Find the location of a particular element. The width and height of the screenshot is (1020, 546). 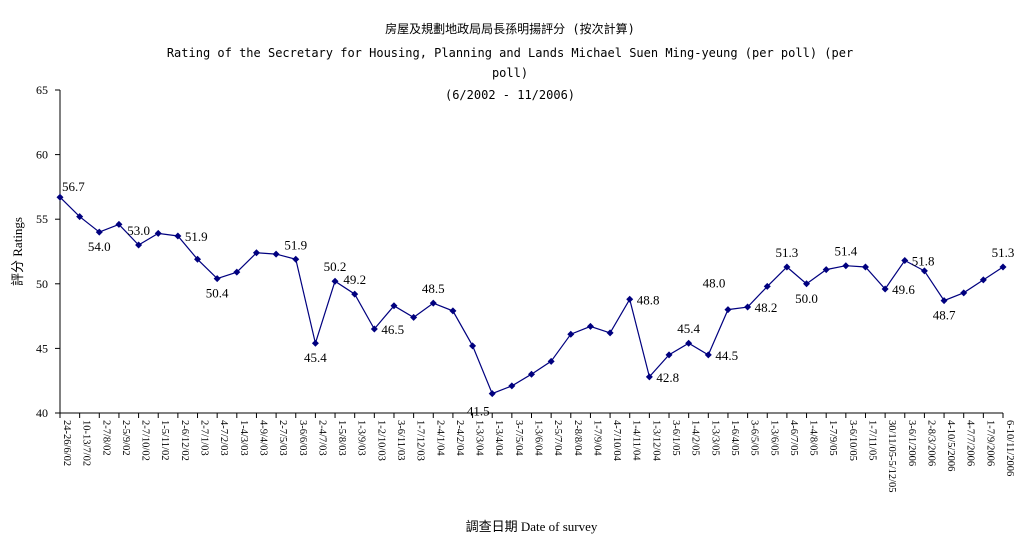

x-tick-label: 2-4/2/04 is located at coordinates (459, 438).